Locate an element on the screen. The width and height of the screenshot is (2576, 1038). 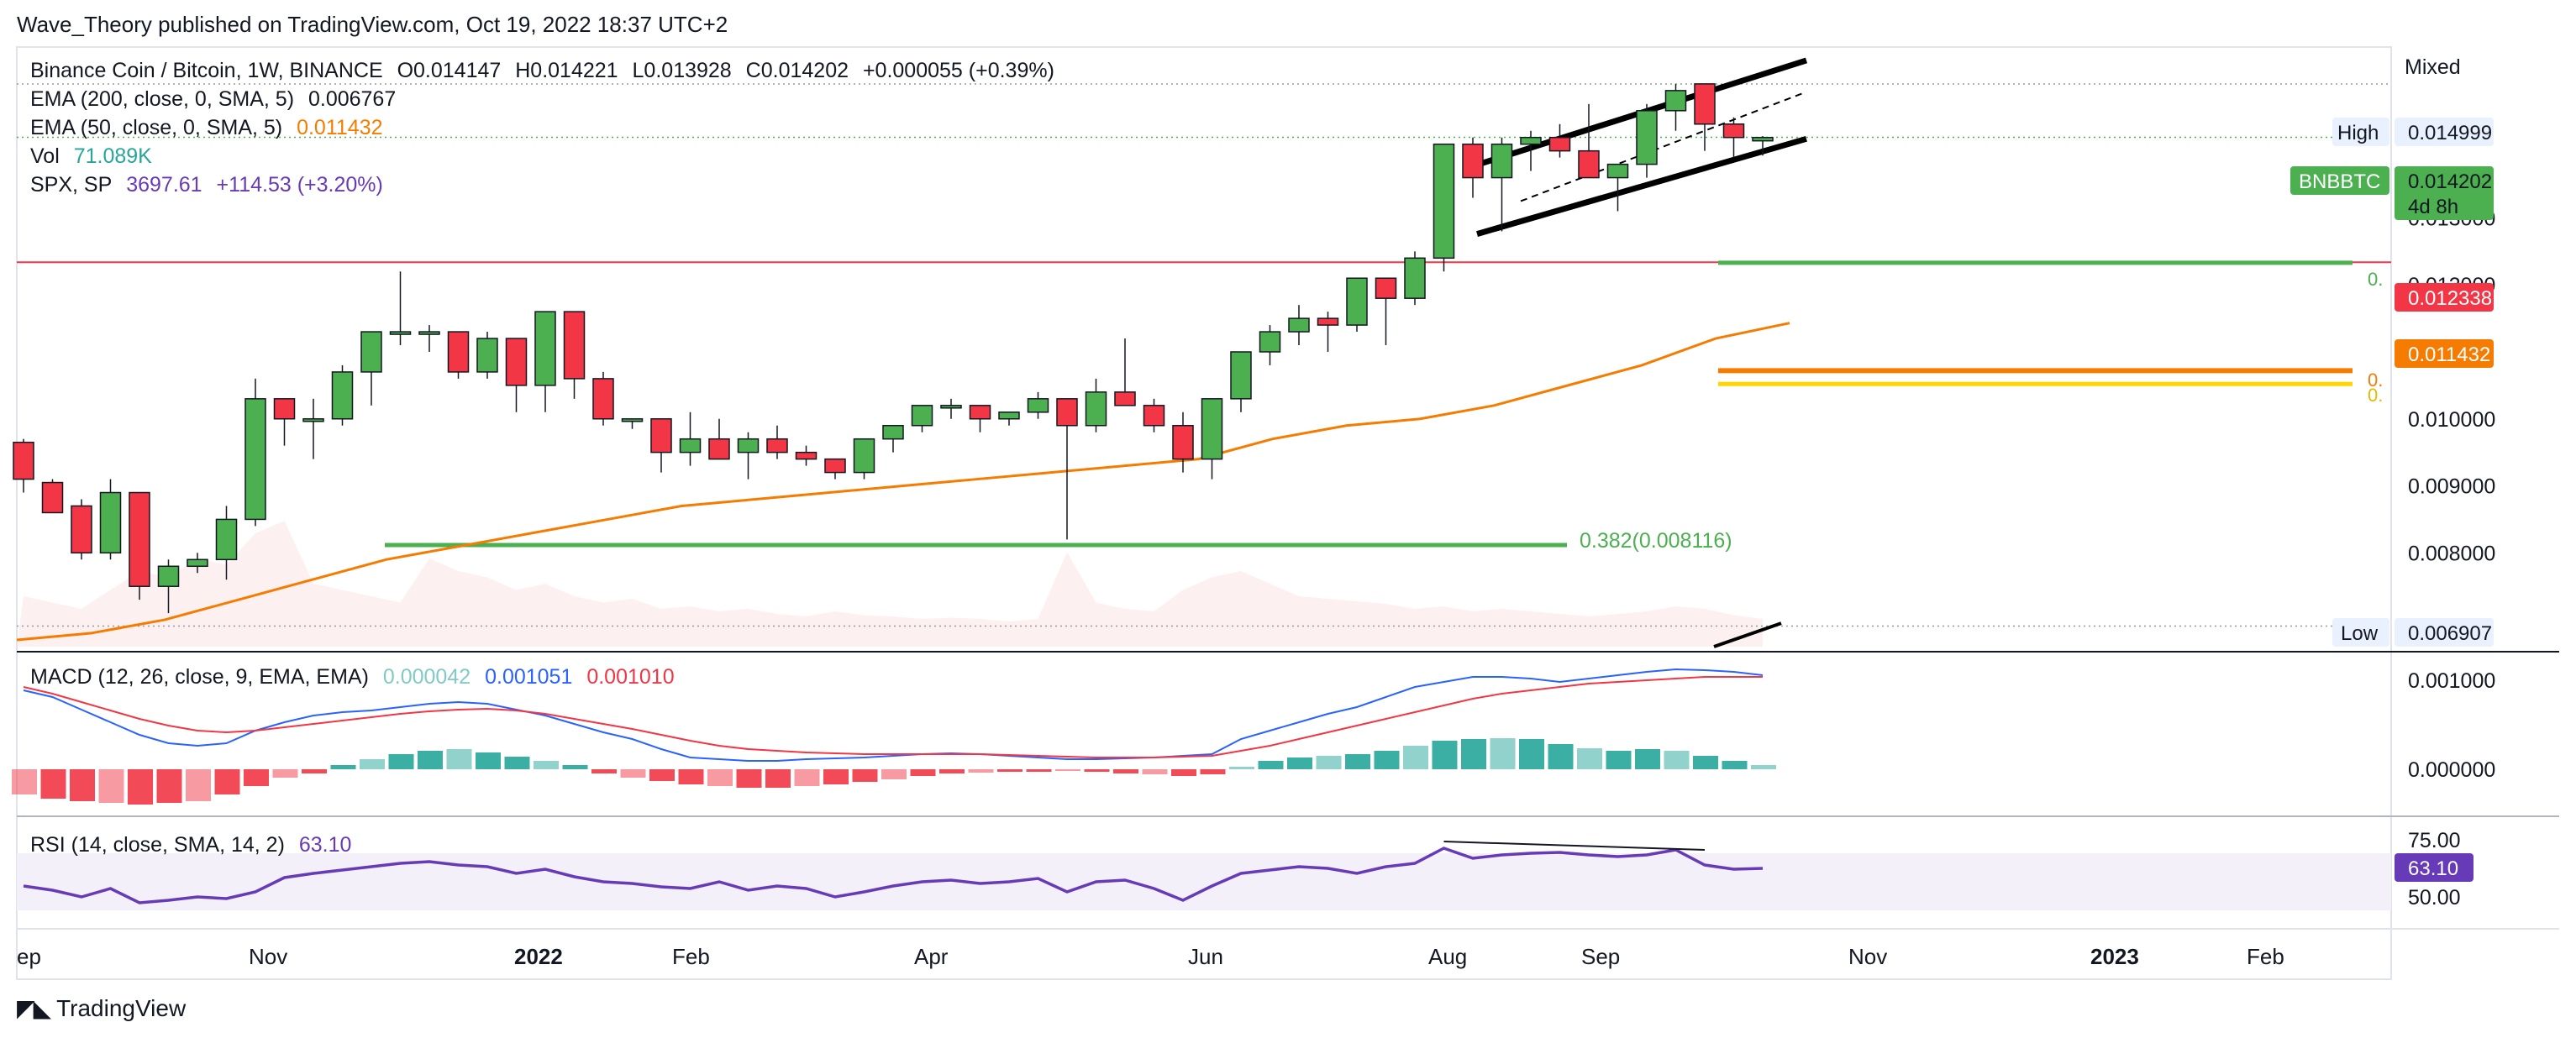
tradingview-logo-icon: ◤◣ is located at coordinates (34, 1008).